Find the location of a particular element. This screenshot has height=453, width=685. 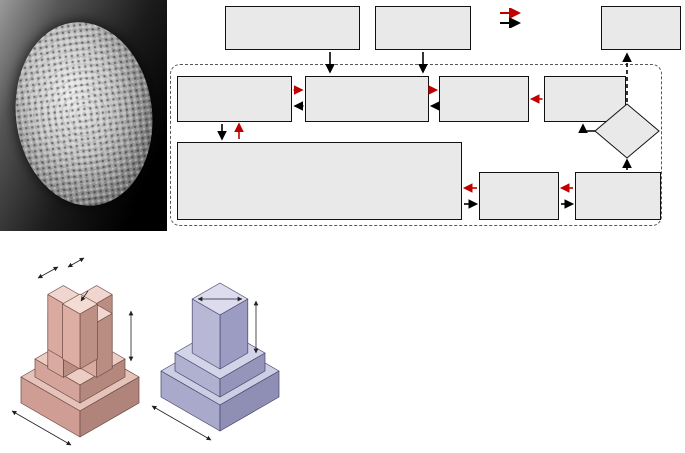

panel-a-metalens-photo is located at coordinates (83, 115).